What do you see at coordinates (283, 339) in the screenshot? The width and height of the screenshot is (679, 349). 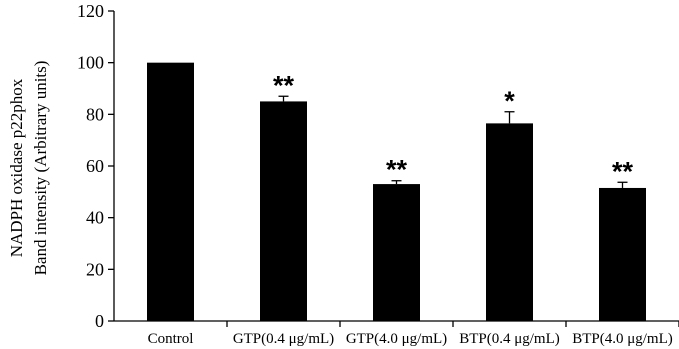 I see `x-category-label: GTP(0.4 μg/mL)` at bounding box center [283, 339].